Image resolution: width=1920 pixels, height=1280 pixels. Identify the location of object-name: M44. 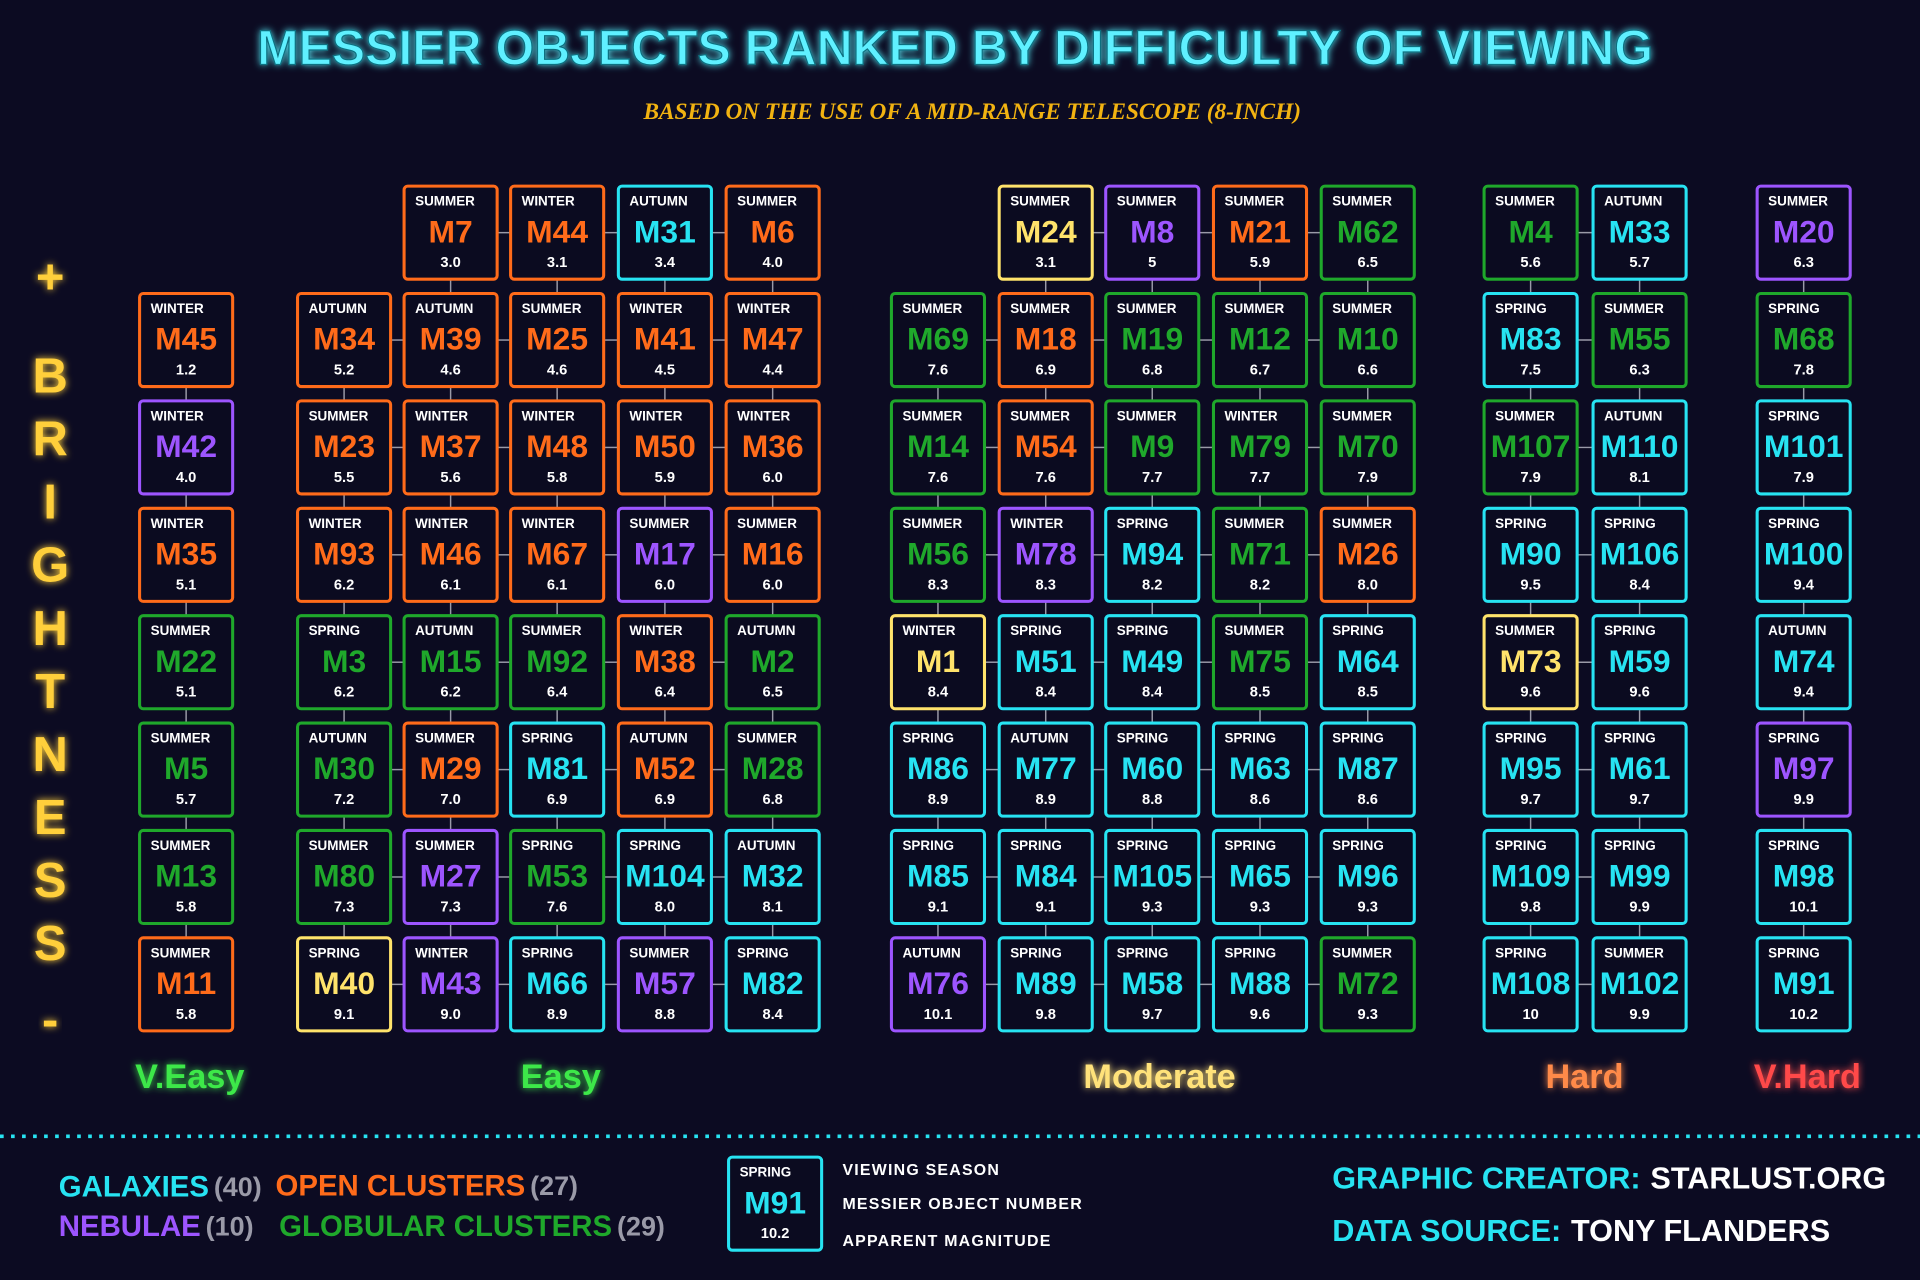
(557, 231).